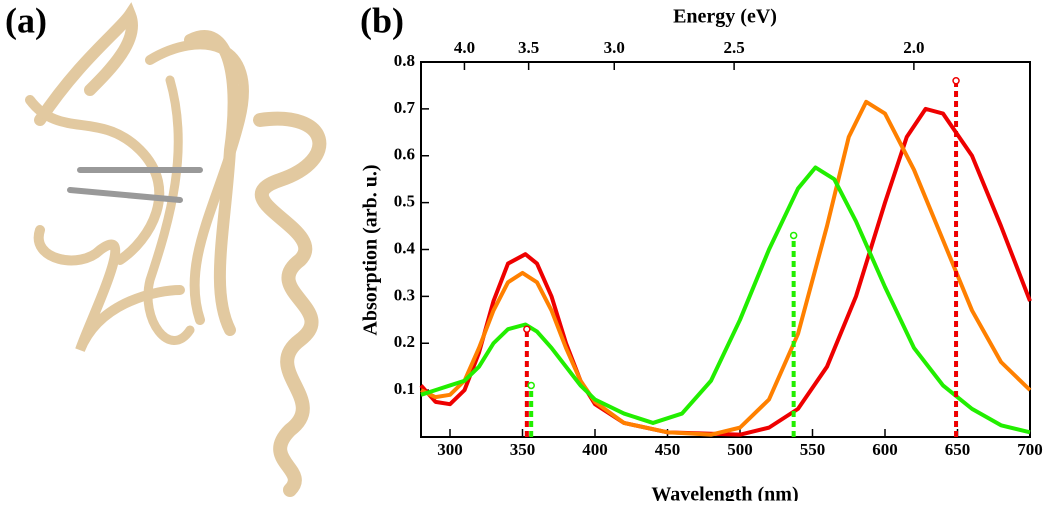 This screenshot has height=506, width=1050. I want to click on y-tick-label: 0.1, so click(404, 388).